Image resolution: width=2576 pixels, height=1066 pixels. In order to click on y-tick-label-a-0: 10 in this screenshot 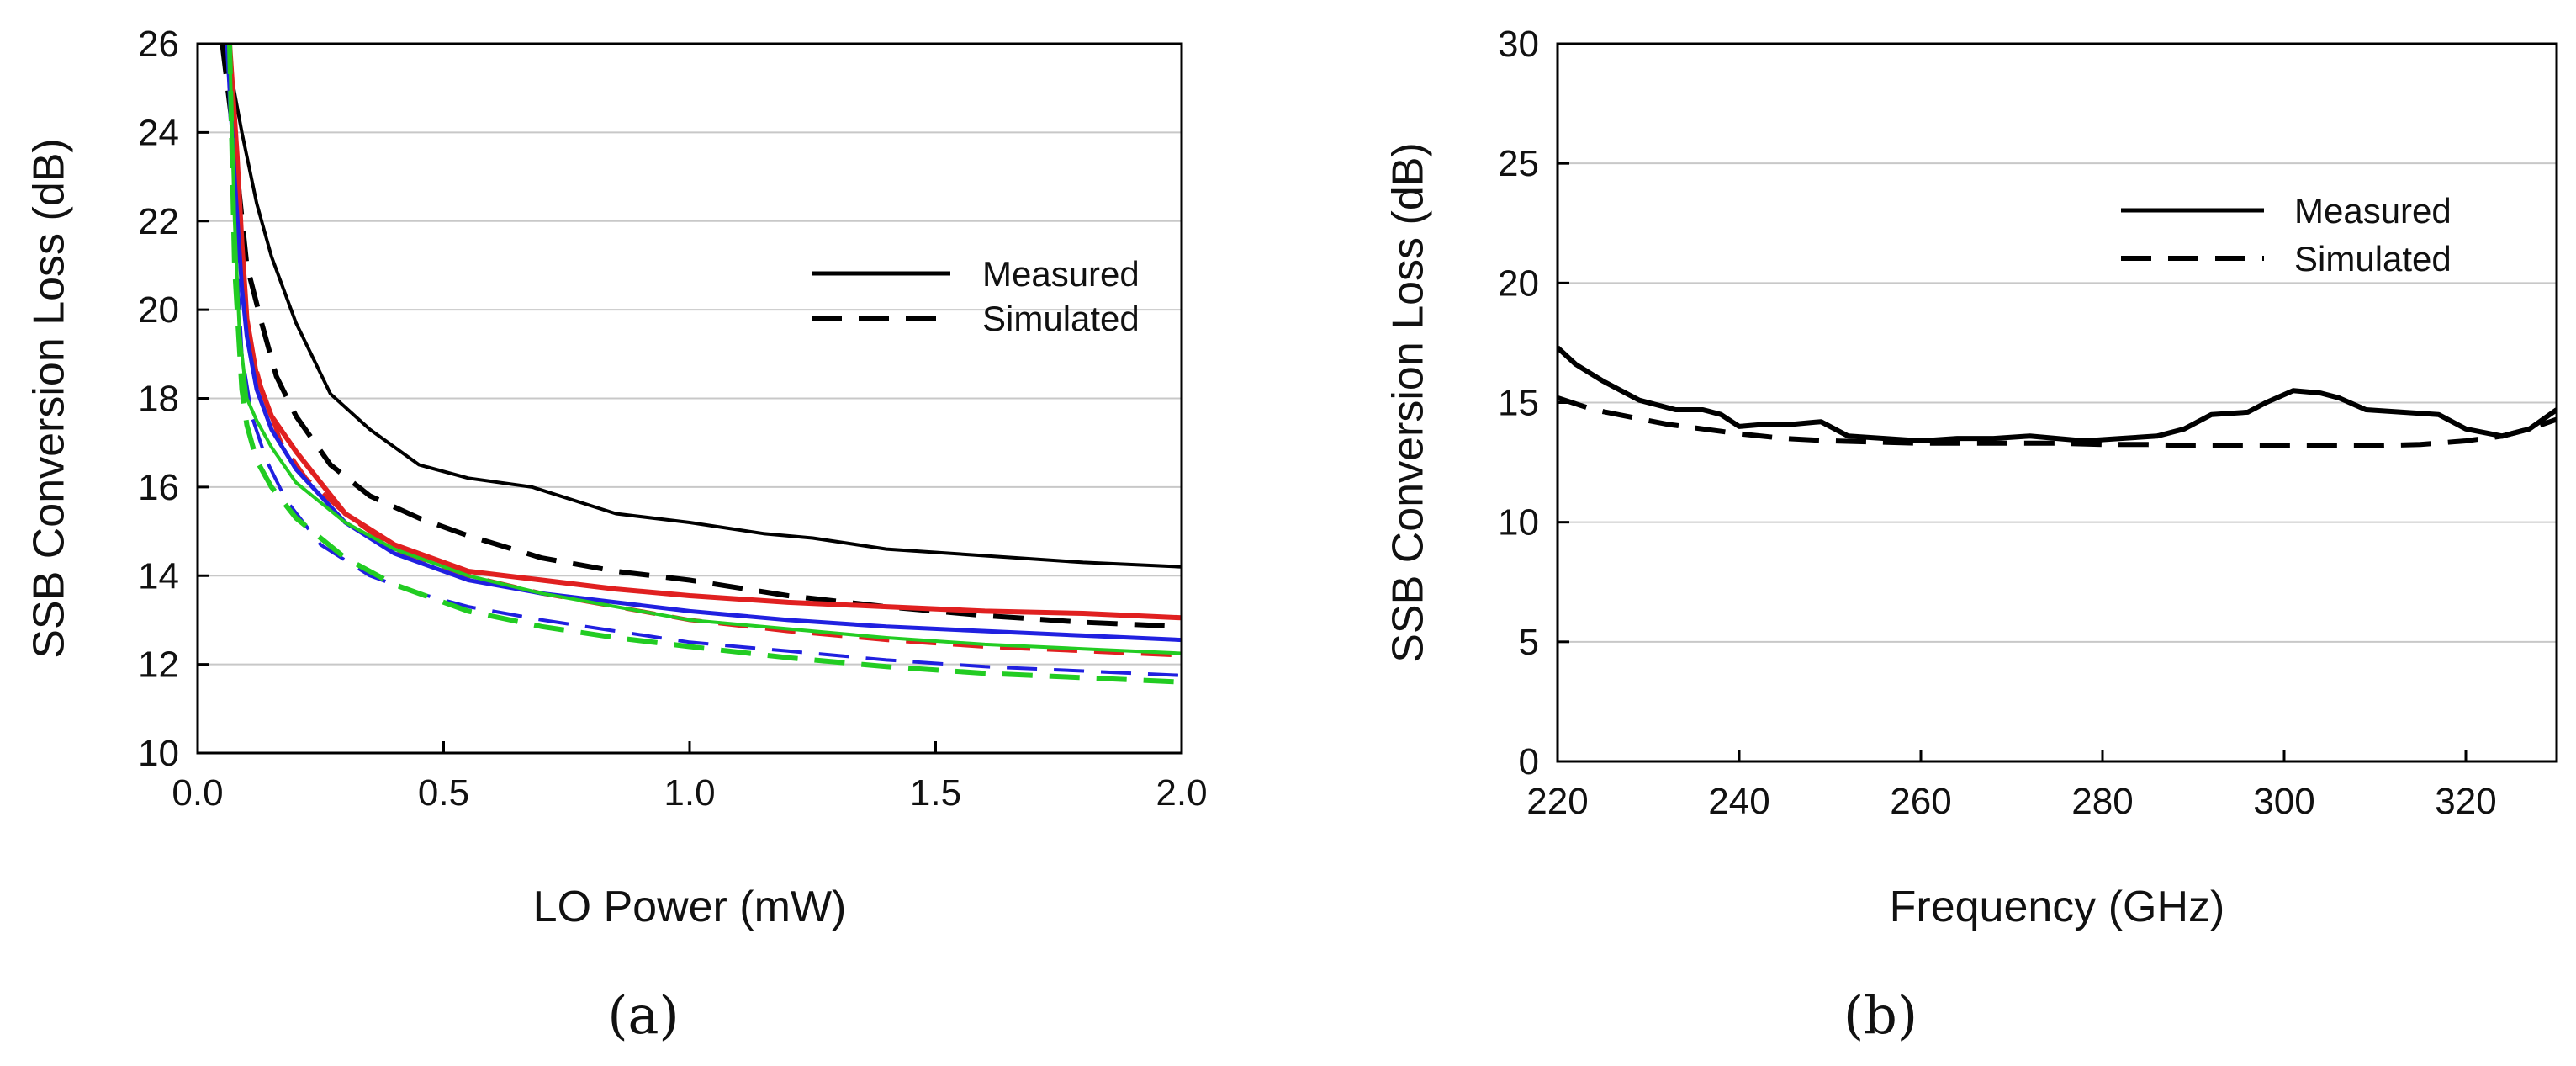, I will do `click(158, 753)`.